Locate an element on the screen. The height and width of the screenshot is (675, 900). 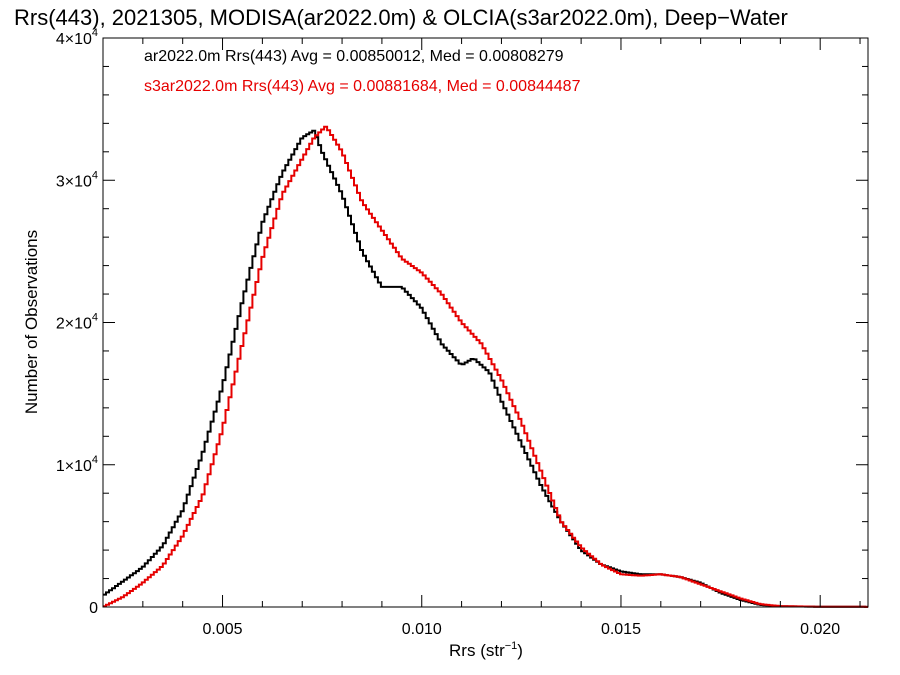
x-tick-label: 0.005 is located at coordinates (223, 629).